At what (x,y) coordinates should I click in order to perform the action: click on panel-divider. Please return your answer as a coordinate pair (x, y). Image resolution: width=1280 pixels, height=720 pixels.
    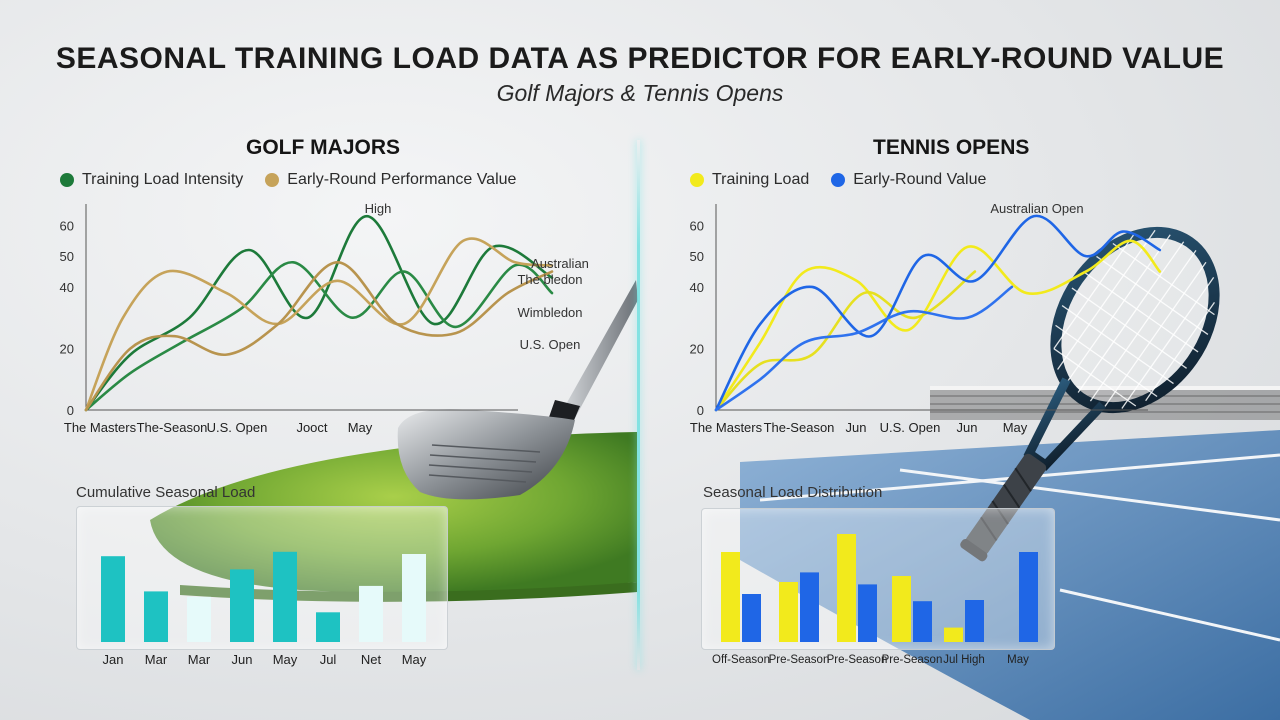
    Looking at the image, I should click on (638, 405).